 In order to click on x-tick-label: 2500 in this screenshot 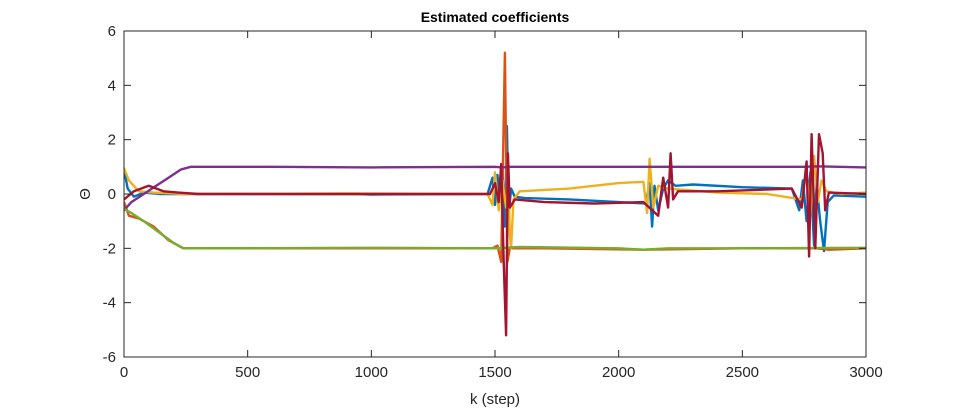, I will do `click(742, 372)`.